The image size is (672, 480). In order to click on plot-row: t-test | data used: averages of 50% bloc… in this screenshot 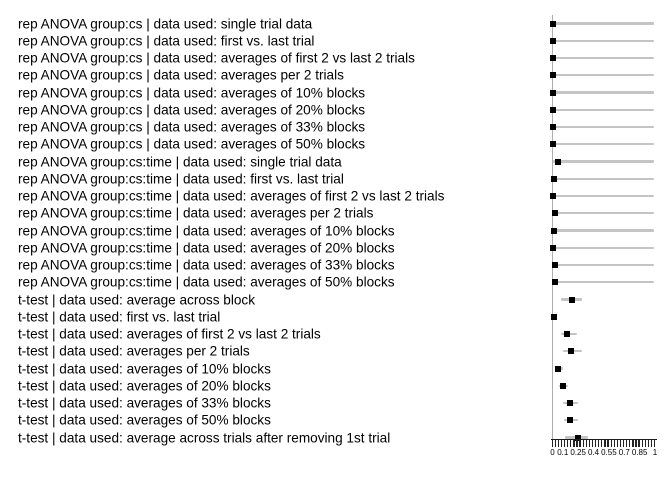, I will do `click(336, 420)`.